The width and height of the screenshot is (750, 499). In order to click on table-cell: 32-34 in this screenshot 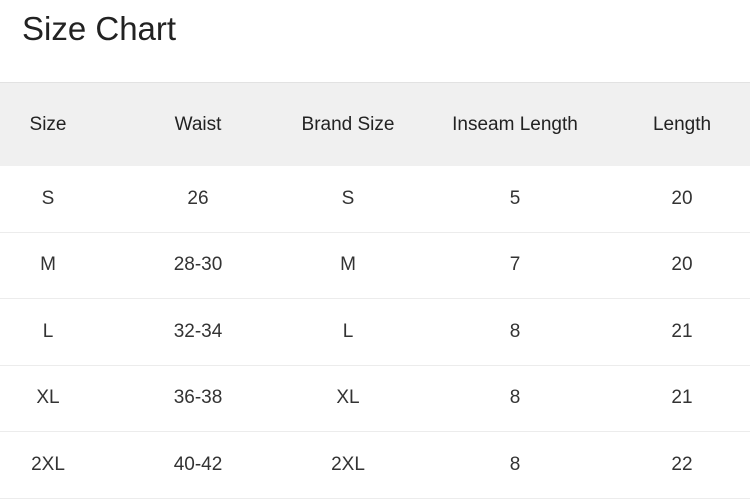, I will do `click(198, 331)`.